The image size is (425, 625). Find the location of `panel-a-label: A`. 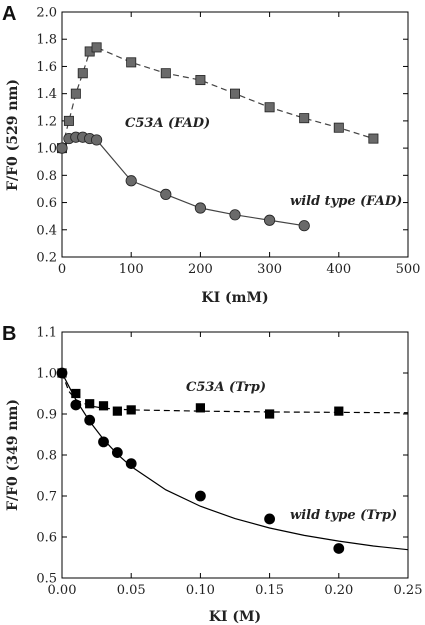

panel-a-label: A is located at coordinates (9, 14).